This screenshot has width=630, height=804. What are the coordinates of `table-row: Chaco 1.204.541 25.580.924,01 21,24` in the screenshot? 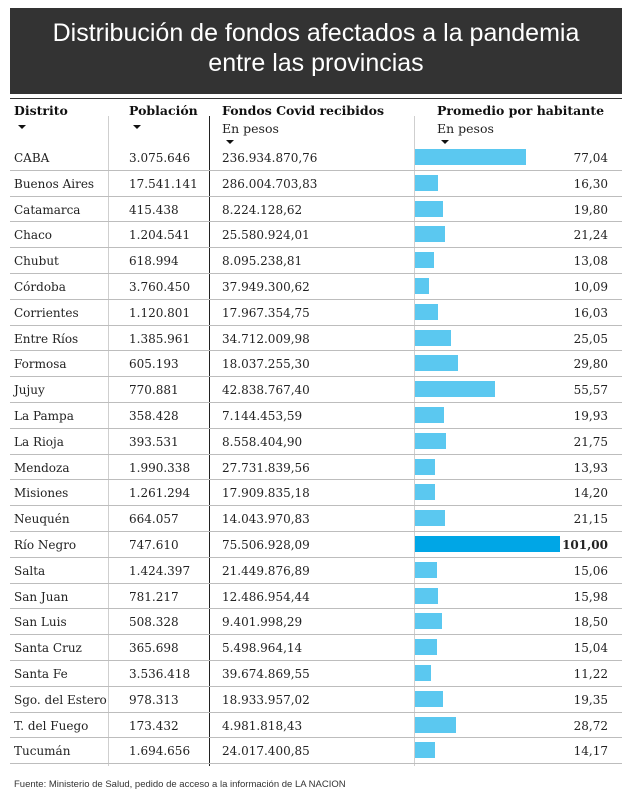 It's located at (315, 235).